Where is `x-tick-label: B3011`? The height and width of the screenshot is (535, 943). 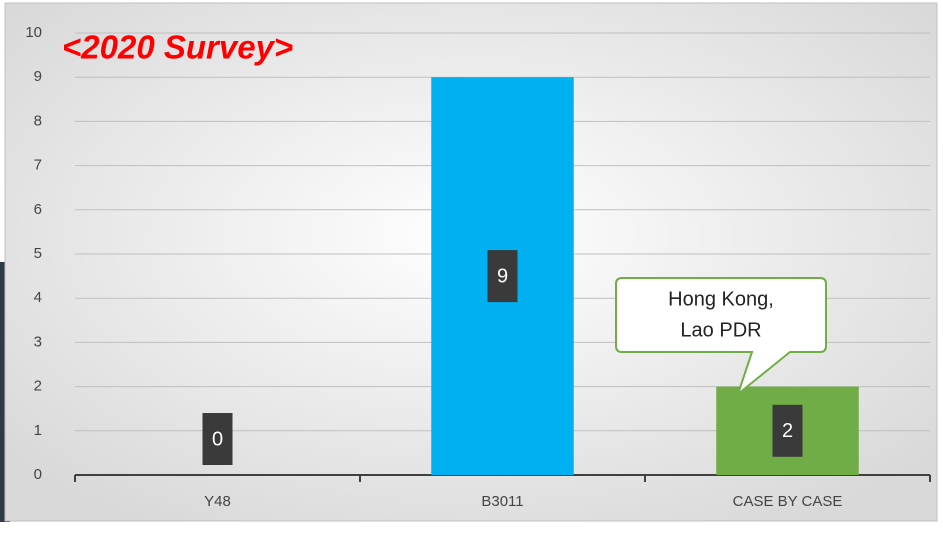
x-tick-label: B3011 is located at coordinates (502, 501).